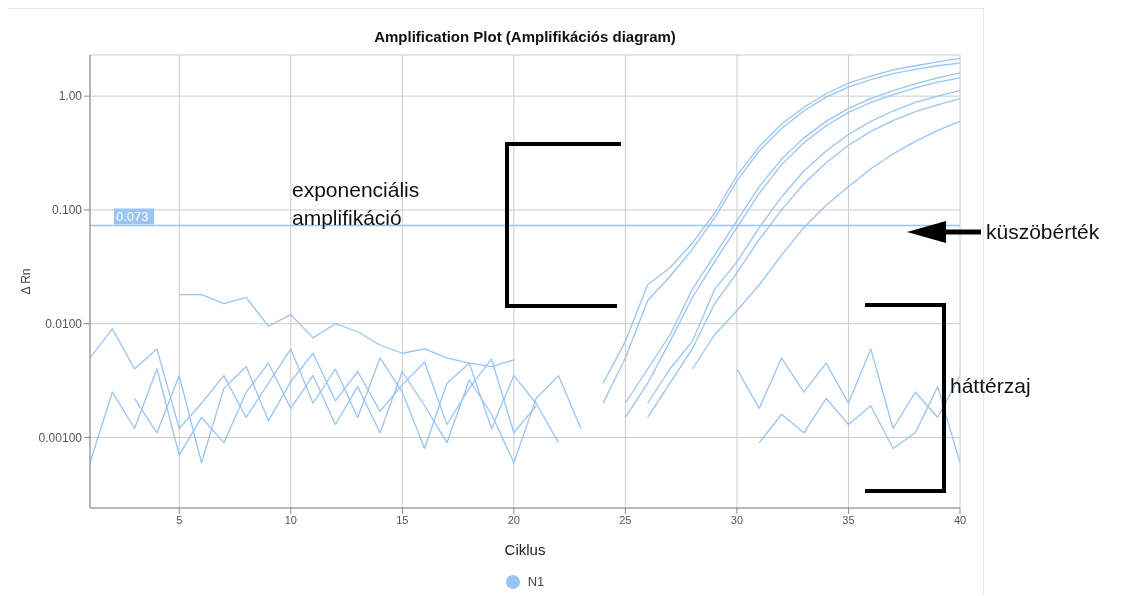 The image size is (1133, 596). Describe the element at coordinates (625, 519) in the screenshot. I see `x-tick-label: 25` at that location.